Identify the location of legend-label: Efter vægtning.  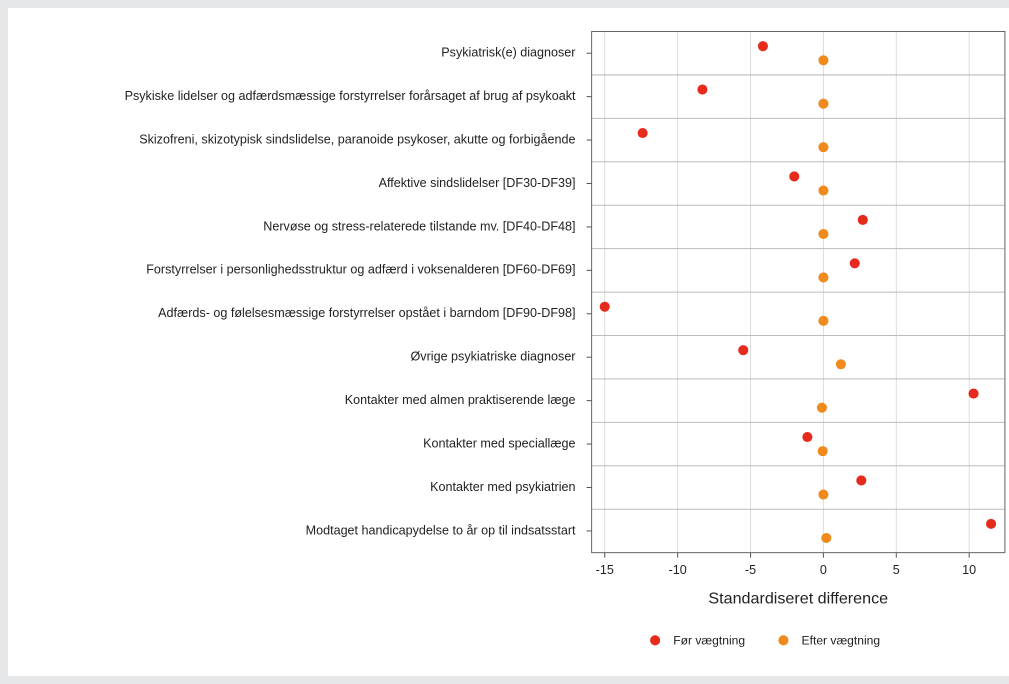
(841, 641).